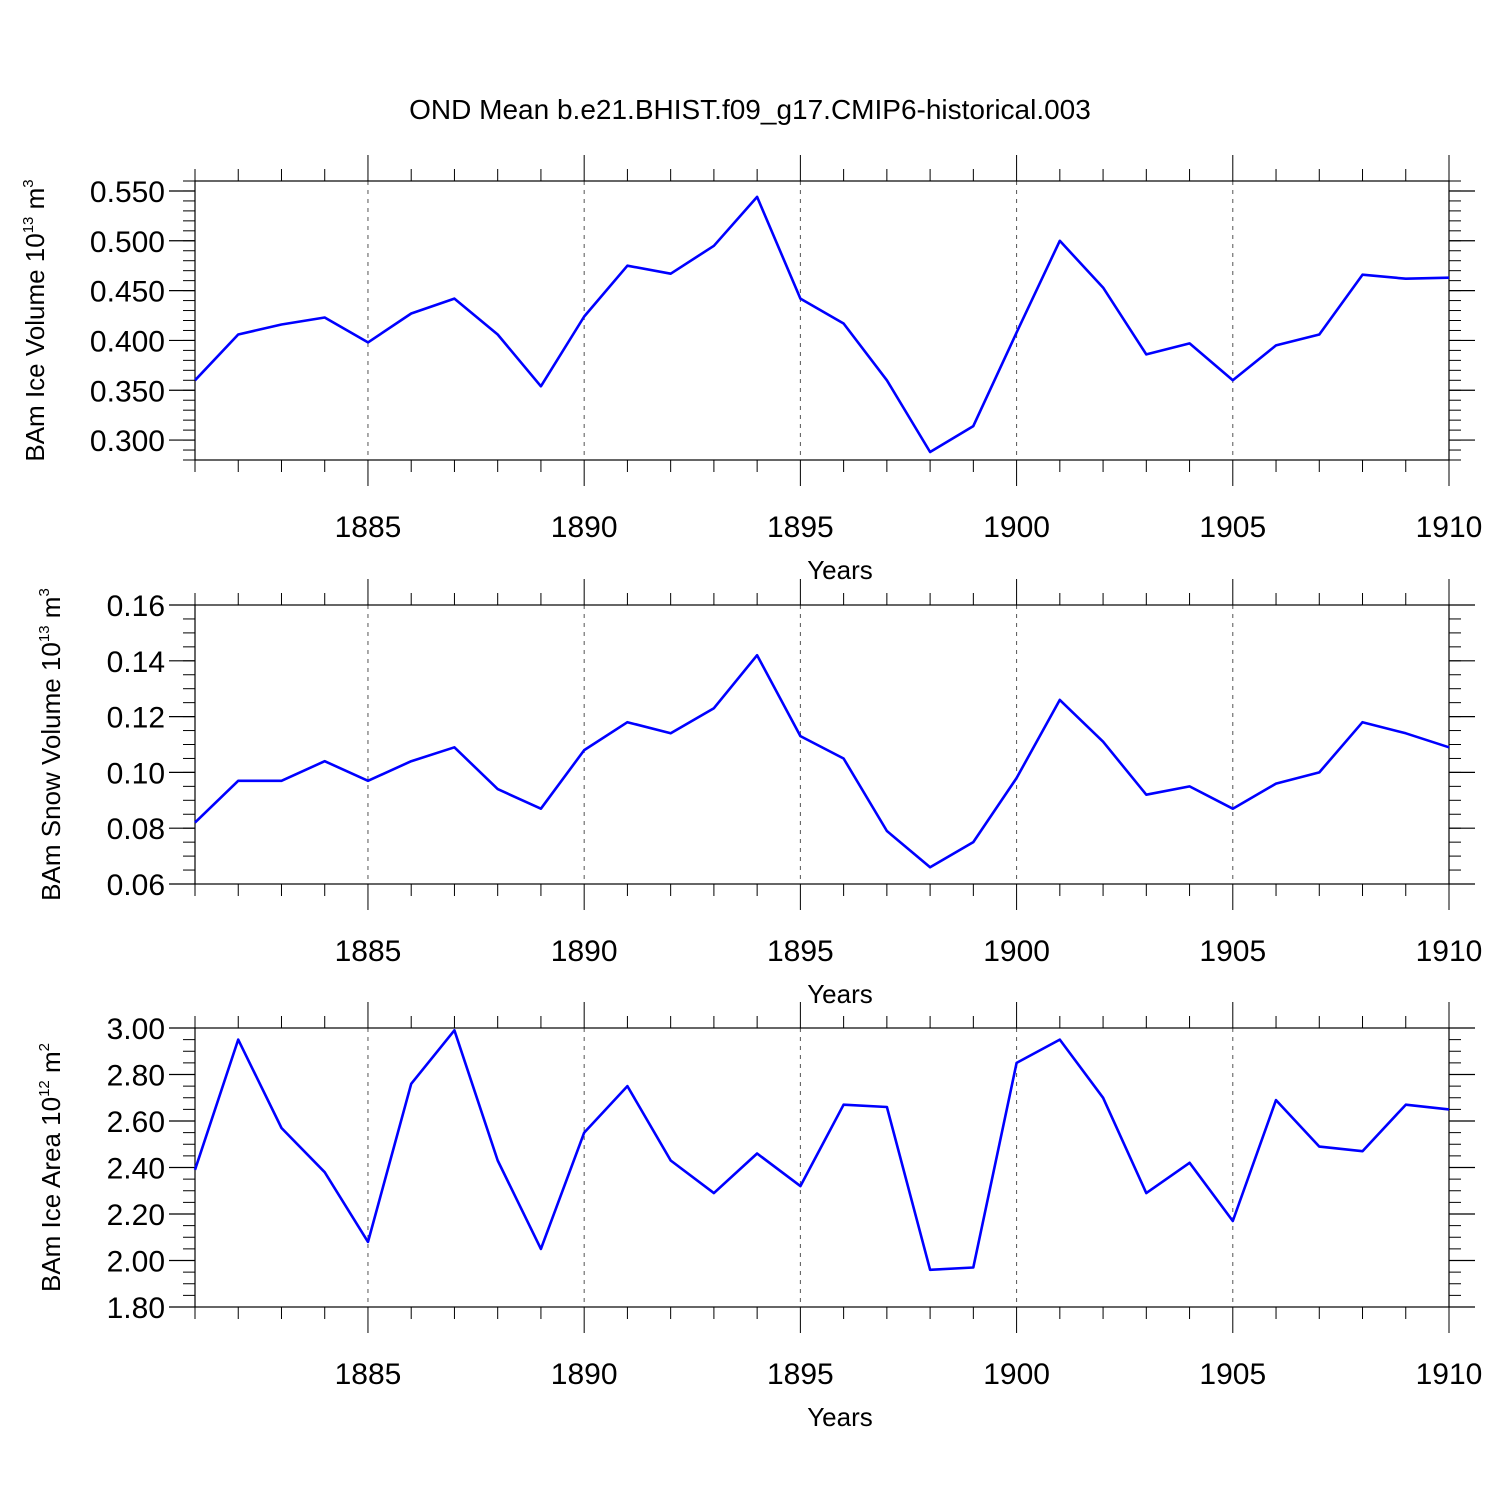 Image resolution: width=1500 pixels, height=1500 pixels. What do you see at coordinates (51, 744) in the screenshot?
I see `y-axis-label: BAm Snow Volume 1013 m3` at bounding box center [51, 744].